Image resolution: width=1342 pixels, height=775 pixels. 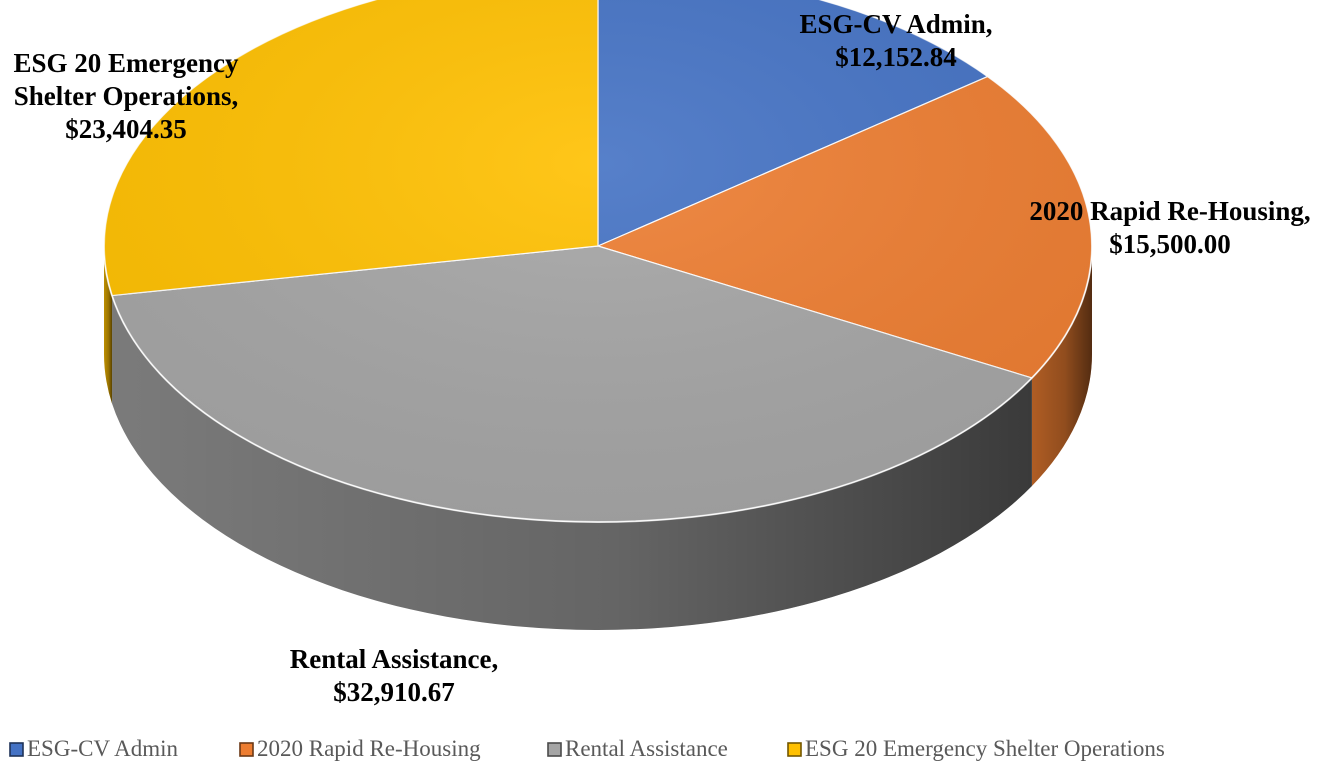 What do you see at coordinates (103, 748) in the screenshot?
I see `legend-label: ESG-CV Admin` at bounding box center [103, 748].